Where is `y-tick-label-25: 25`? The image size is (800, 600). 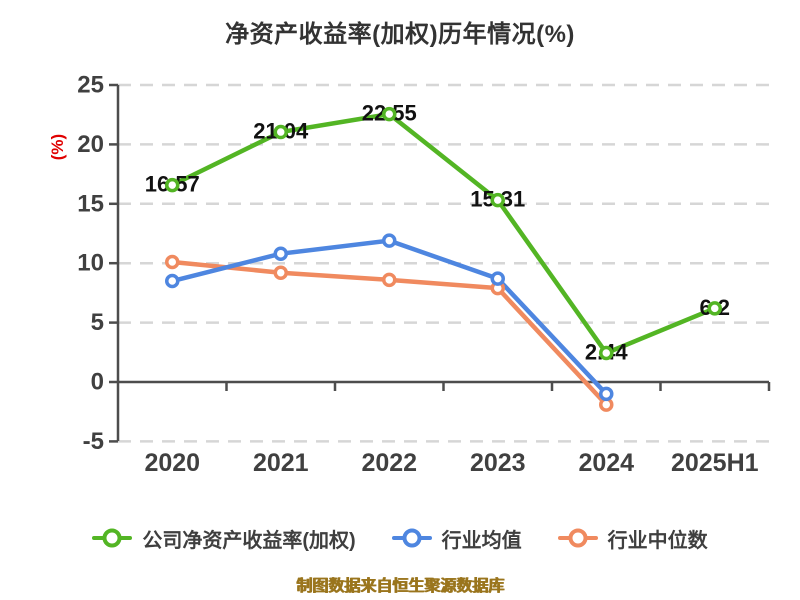
y-tick-label-25: 25 is located at coordinates (90, 85).